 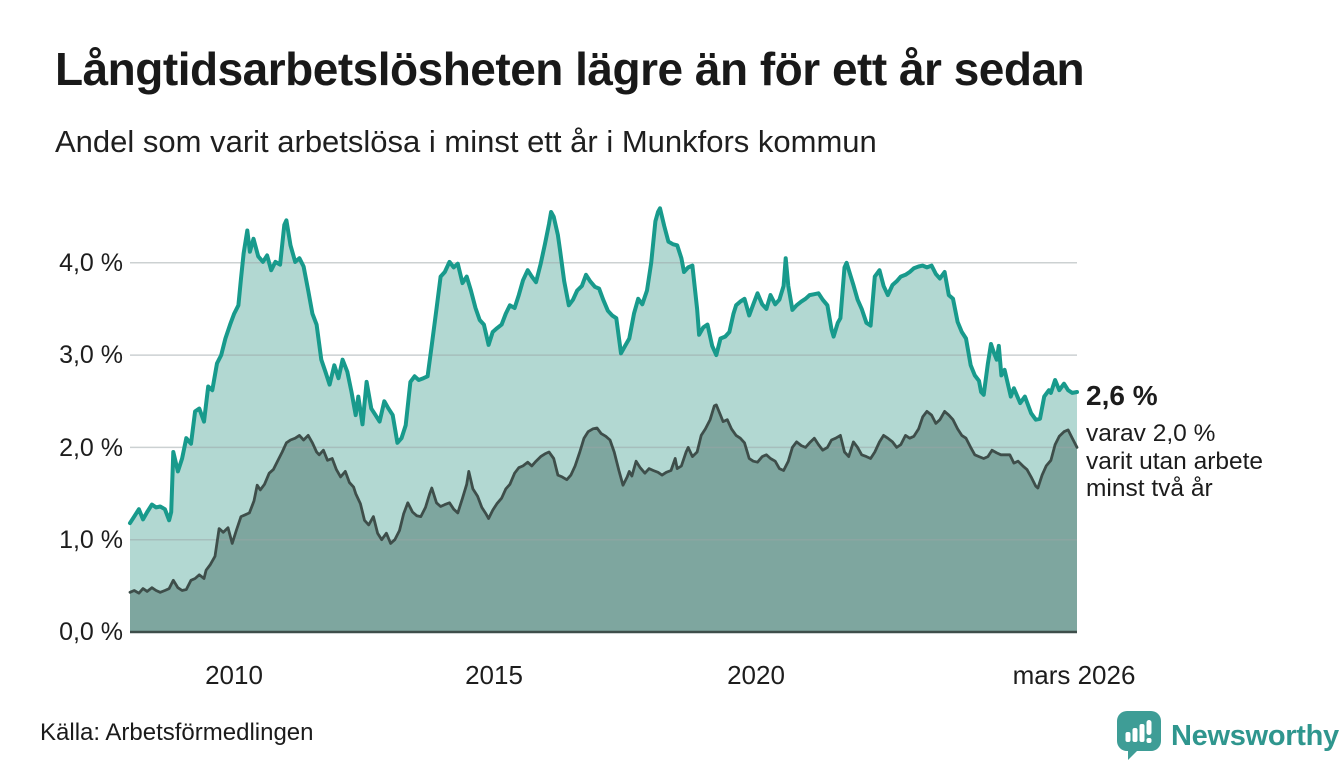 What do you see at coordinates (1122, 395) in the screenshot?
I see `latest-value: 2,6 %` at bounding box center [1122, 395].